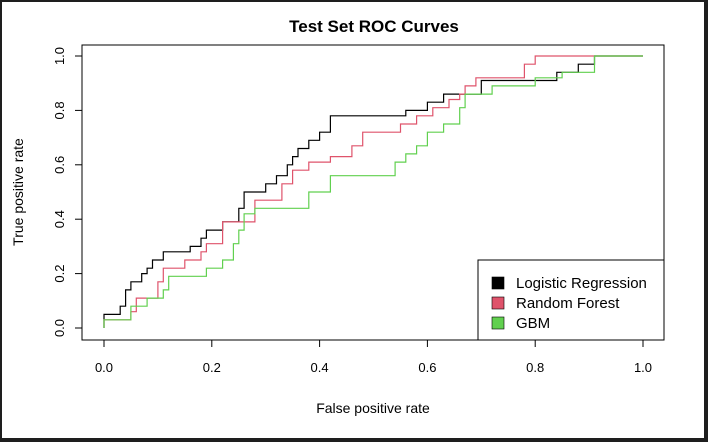  I want to click on y-tick-label: 0.4, so click(59, 219).